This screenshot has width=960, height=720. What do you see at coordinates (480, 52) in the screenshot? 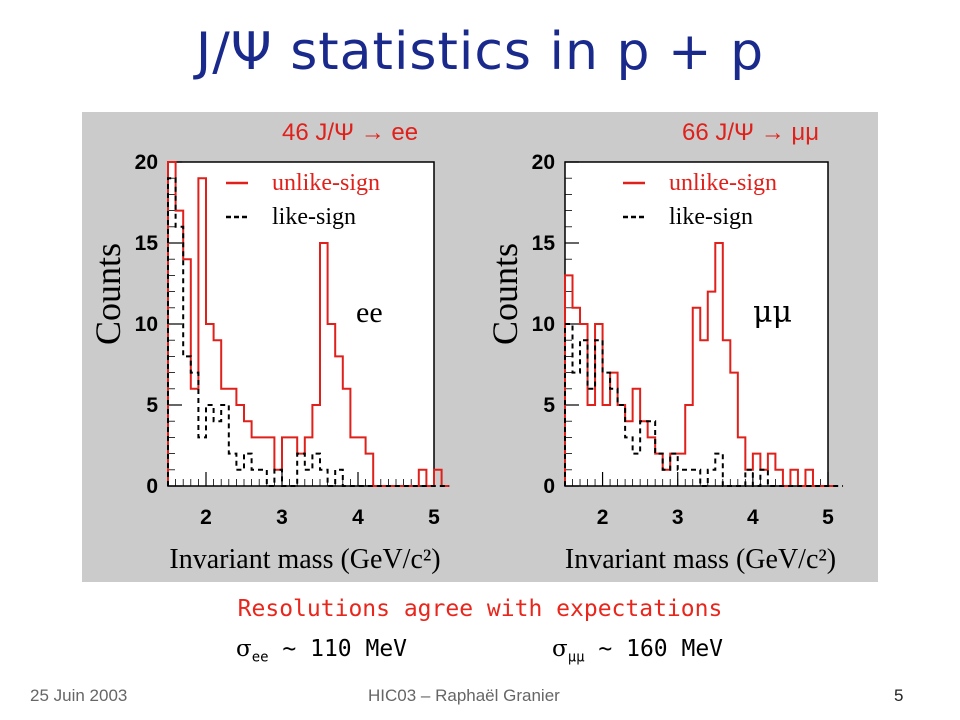
I see `slide-title: J/Ψ statistics in p + p` at bounding box center [480, 52].